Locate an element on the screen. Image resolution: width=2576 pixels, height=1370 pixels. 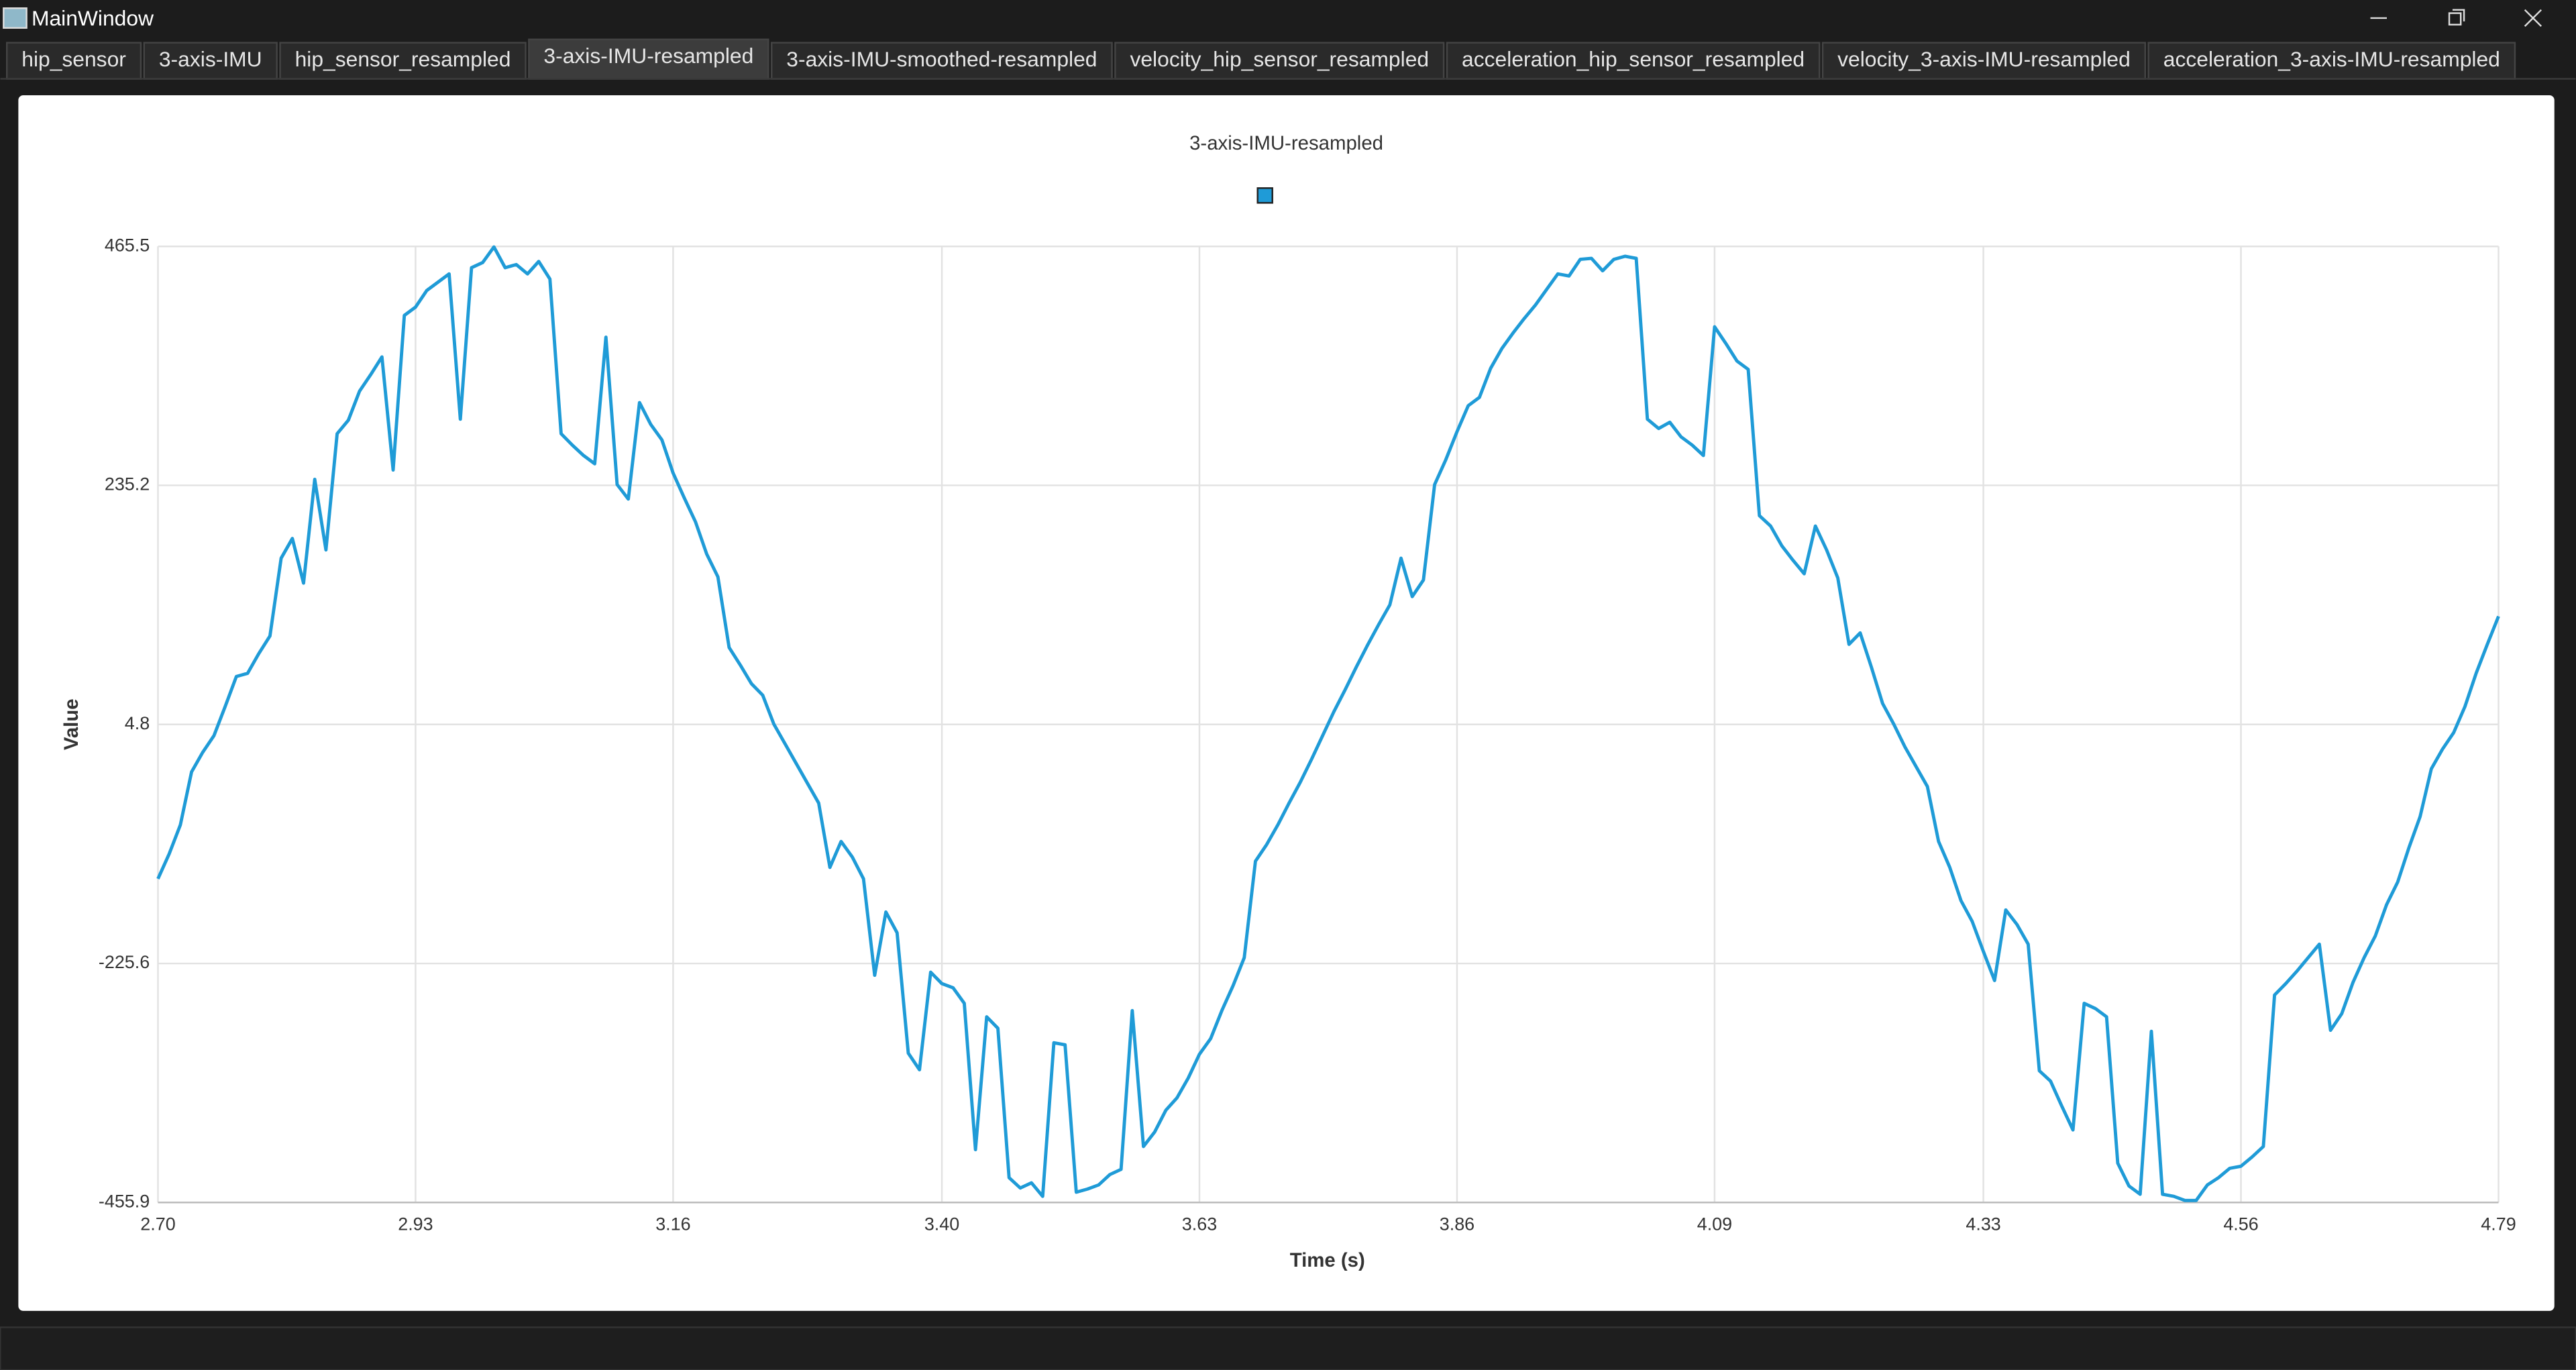
tab: velocity_3-axis-IMU-resampled is located at coordinates (1984, 61).